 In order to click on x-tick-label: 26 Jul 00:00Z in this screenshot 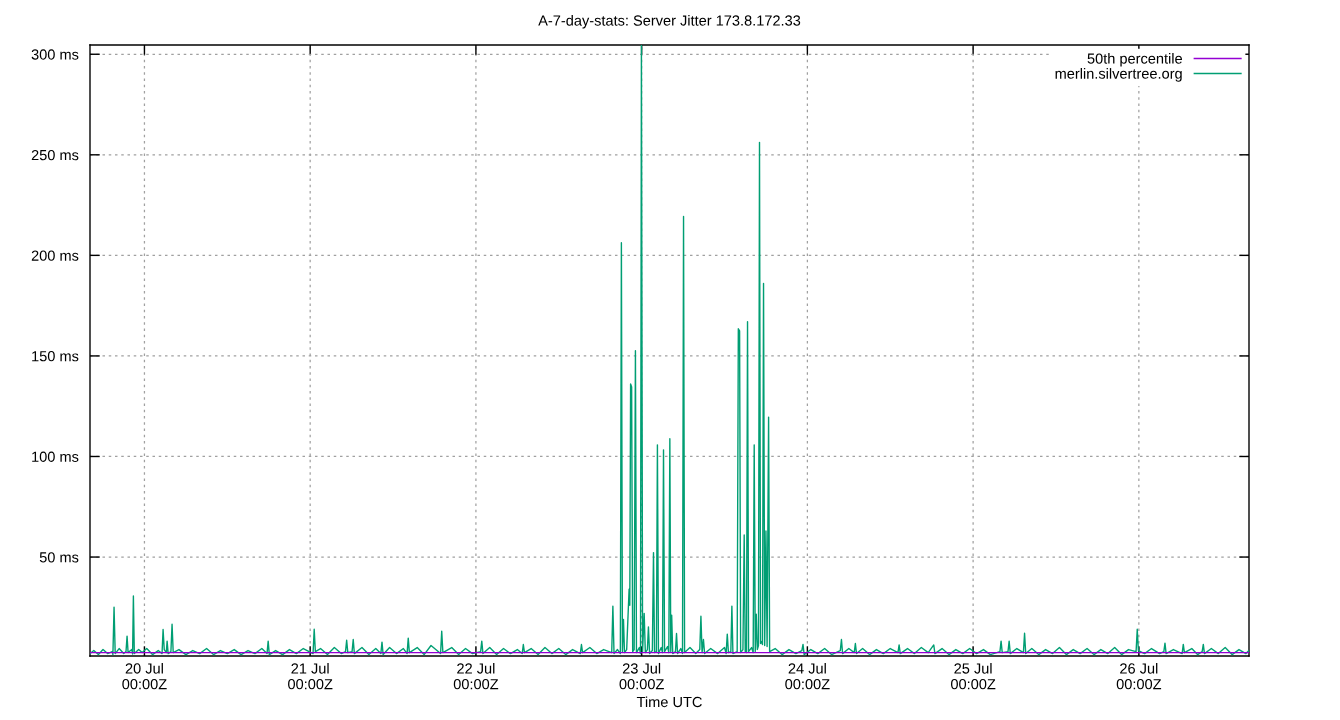, I will do `click(1139, 676)`.